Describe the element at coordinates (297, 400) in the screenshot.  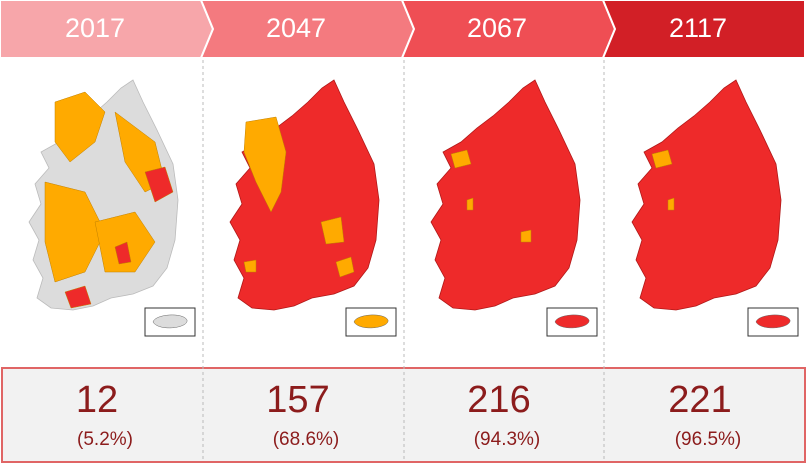
I see `count: 157` at that location.